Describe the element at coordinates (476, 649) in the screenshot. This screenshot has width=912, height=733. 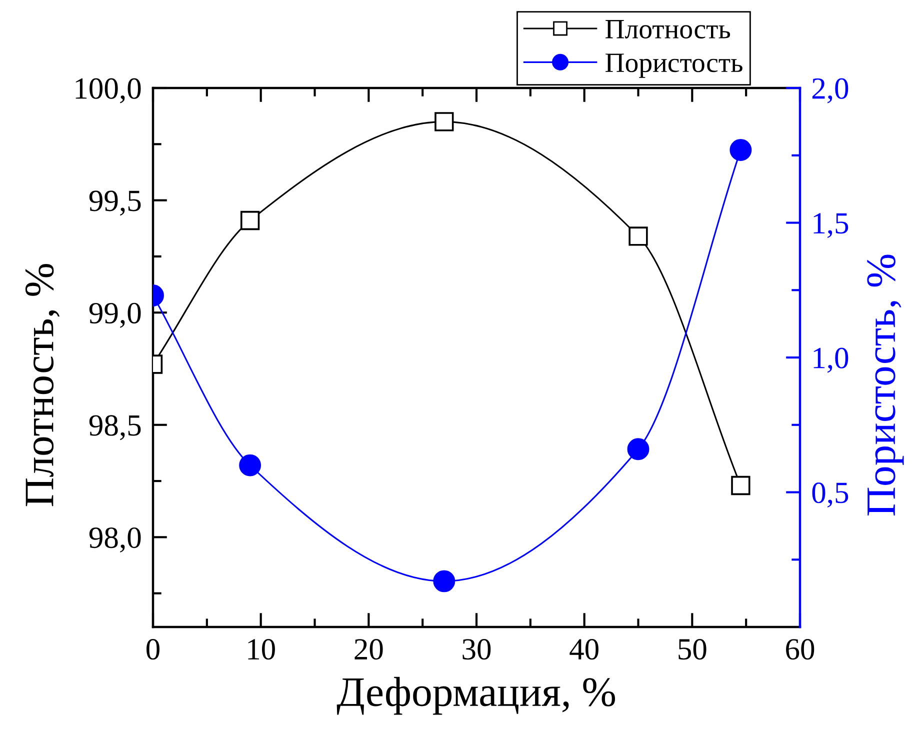
I see `x-tick-label: 30` at that location.